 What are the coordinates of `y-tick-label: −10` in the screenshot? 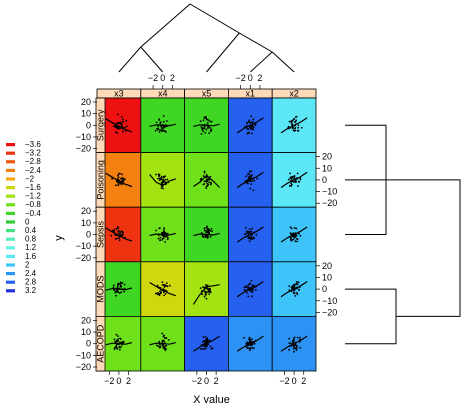 It's located at (83, 137).